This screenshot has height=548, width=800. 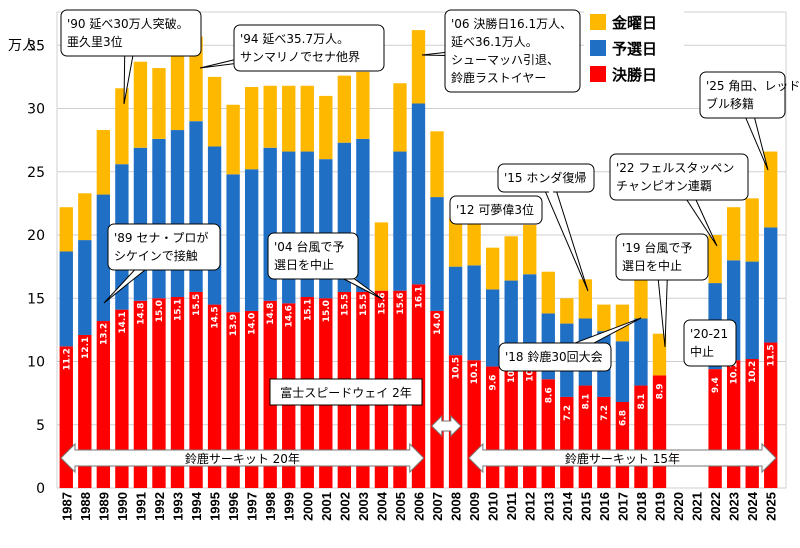 I want to click on bar-value-label: 15.6, so click(x=401, y=303).